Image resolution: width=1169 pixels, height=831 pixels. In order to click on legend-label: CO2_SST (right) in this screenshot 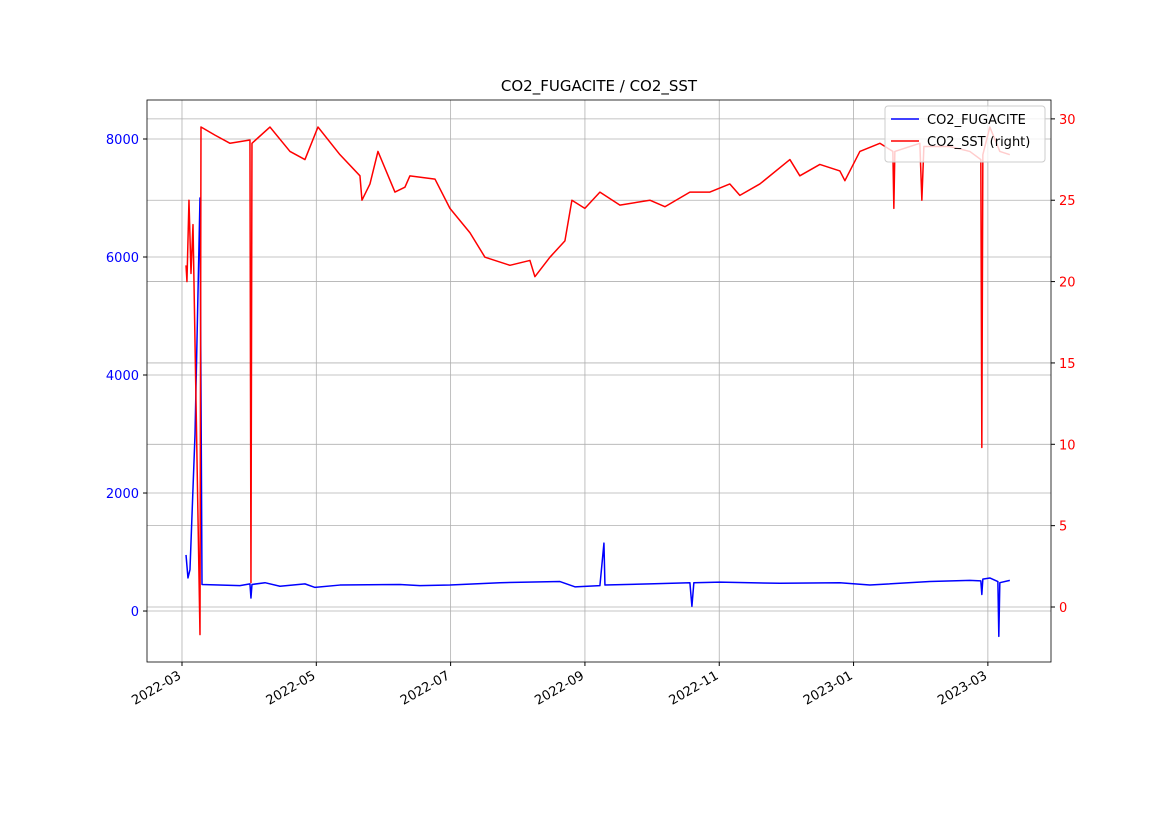, I will do `click(978, 142)`.